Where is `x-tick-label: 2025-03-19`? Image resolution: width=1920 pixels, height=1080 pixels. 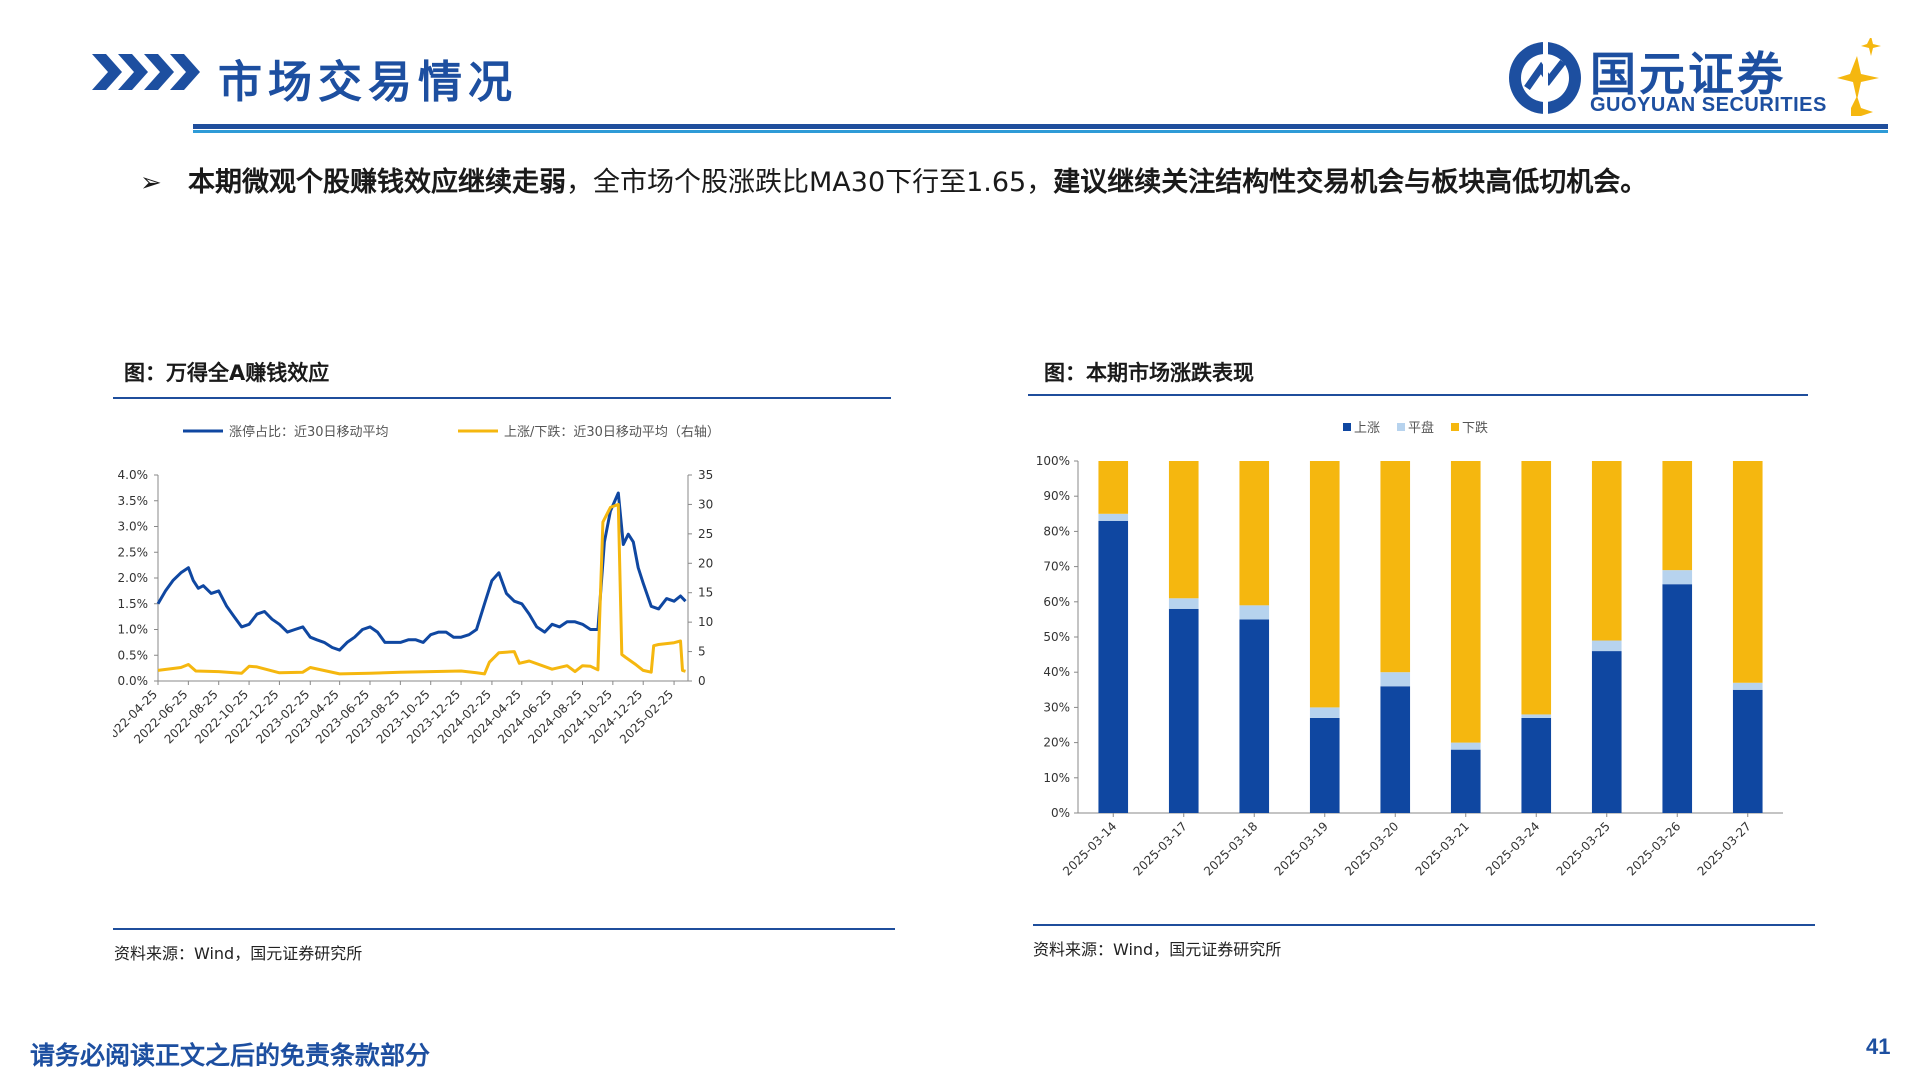 x-tick-label: 2025-03-19 is located at coordinates (1301, 848).